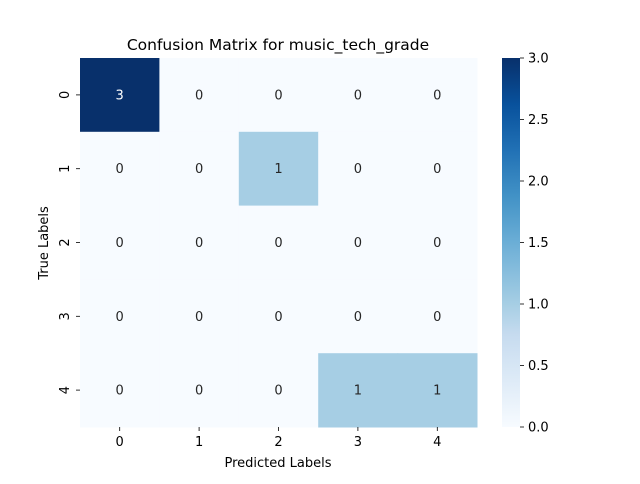 Image resolution: width=640 pixels, height=484 pixels. What do you see at coordinates (538, 428) in the screenshot?
I see `colorbar-tick-label: 0.0` at bounding box center [538, 428].